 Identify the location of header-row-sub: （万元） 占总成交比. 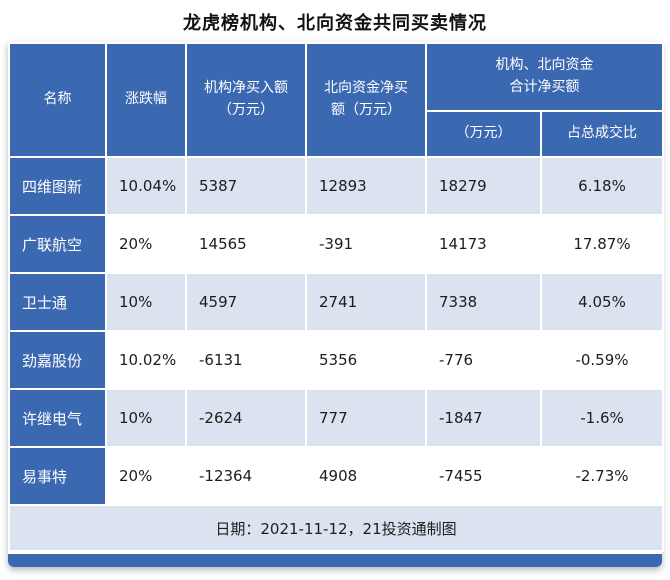
(336, 134).